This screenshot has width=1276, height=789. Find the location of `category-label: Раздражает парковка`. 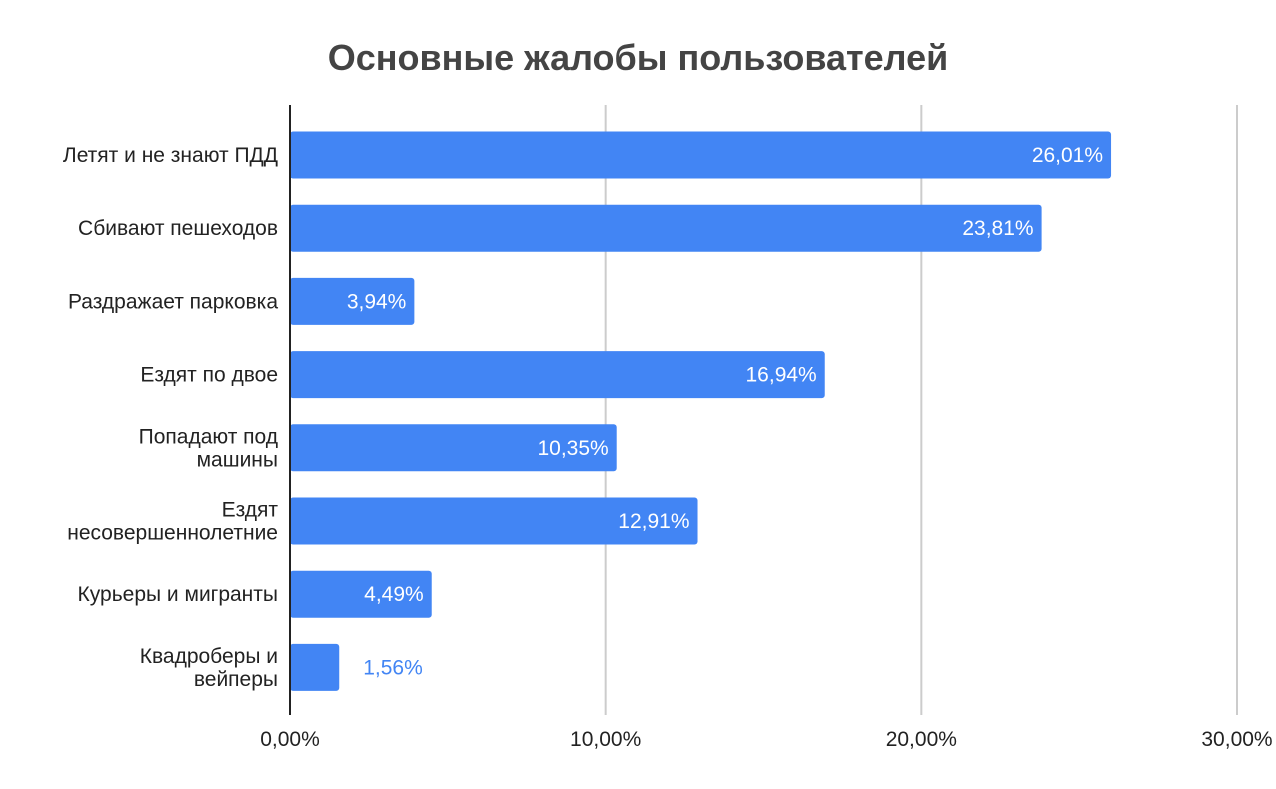

category-label: Раздражает парковка is located at coordinates (173, 301).